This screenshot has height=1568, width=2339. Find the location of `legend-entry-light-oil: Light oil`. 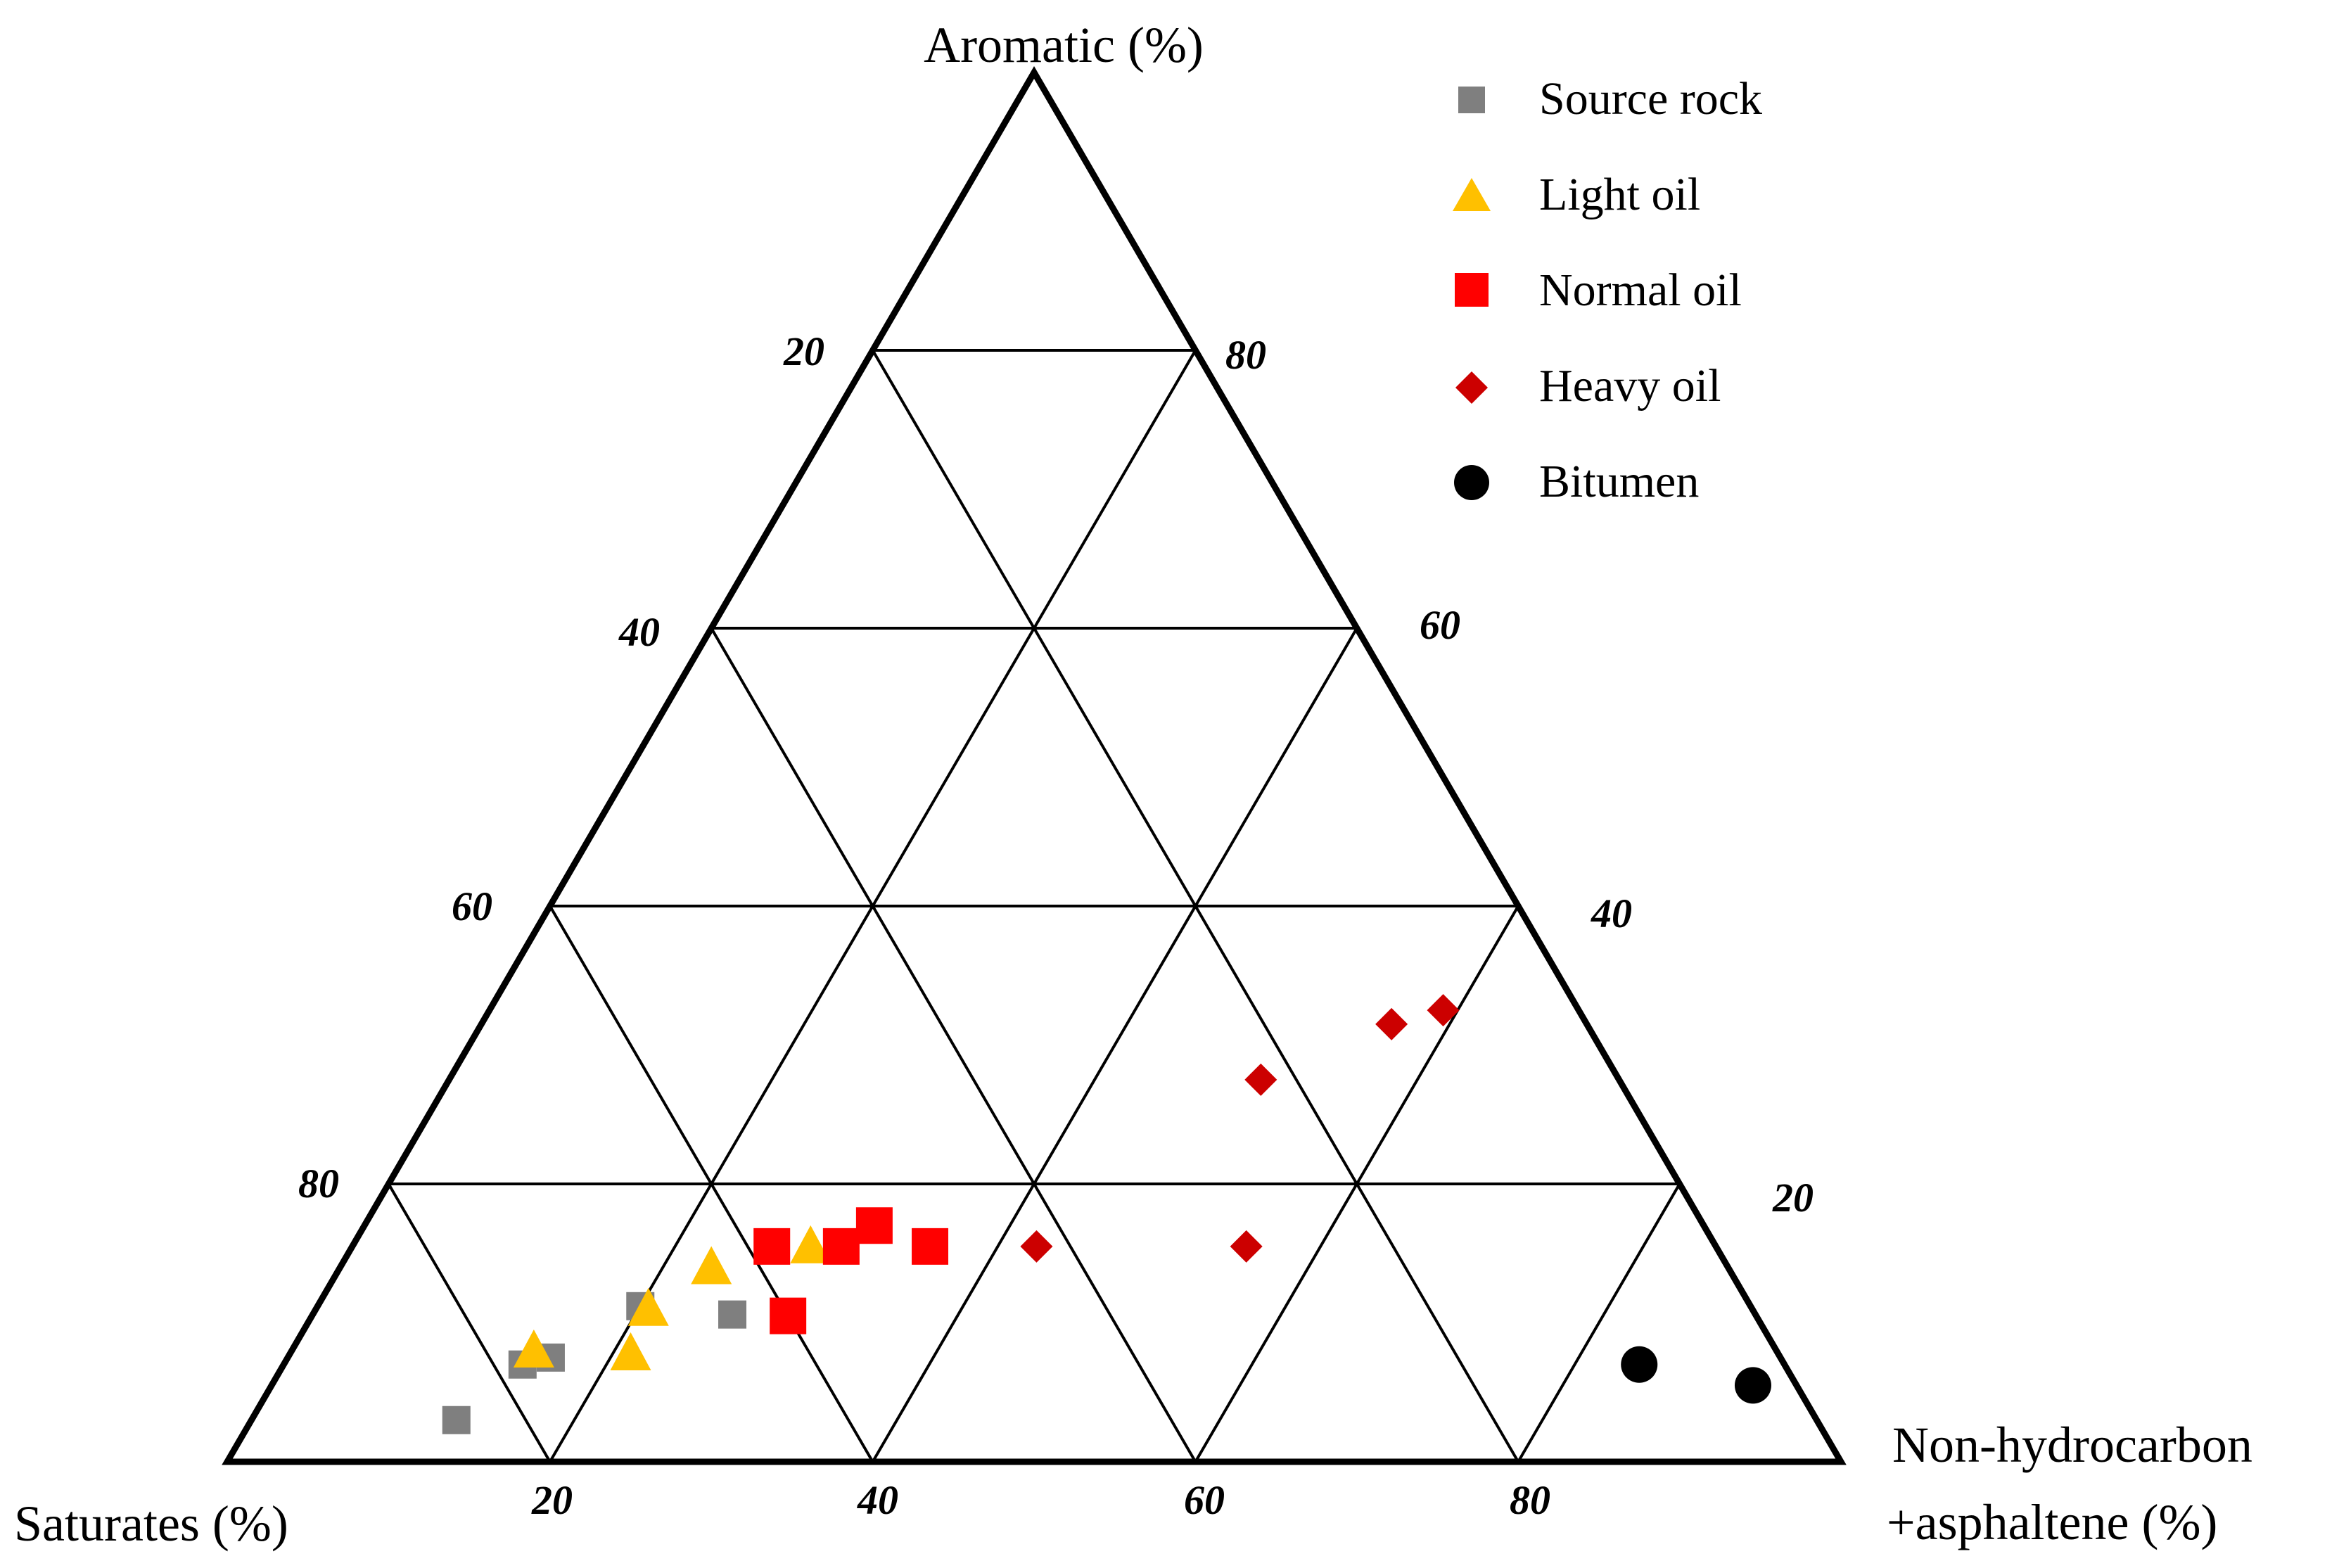

legend-entry-light-oil: Light oil is located at coordinates (1576, 195).